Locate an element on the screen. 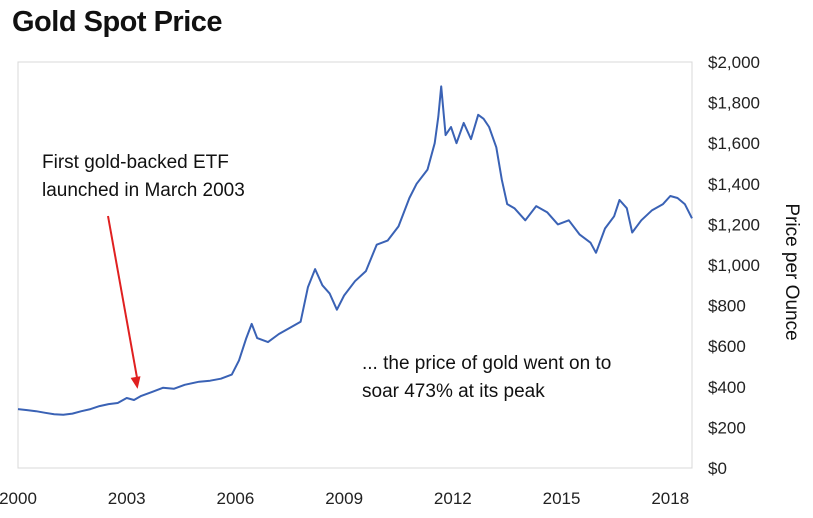 The height and width of the screenshot is (518, 813). etf-annotation-line-1: First gold-backed ETF is located at coordinates (135, 162).